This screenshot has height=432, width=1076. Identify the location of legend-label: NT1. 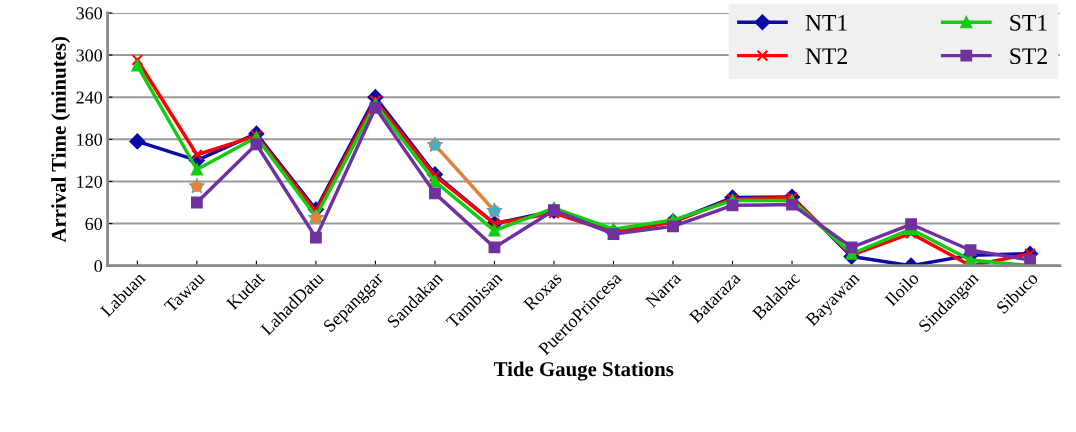
(826, 22).